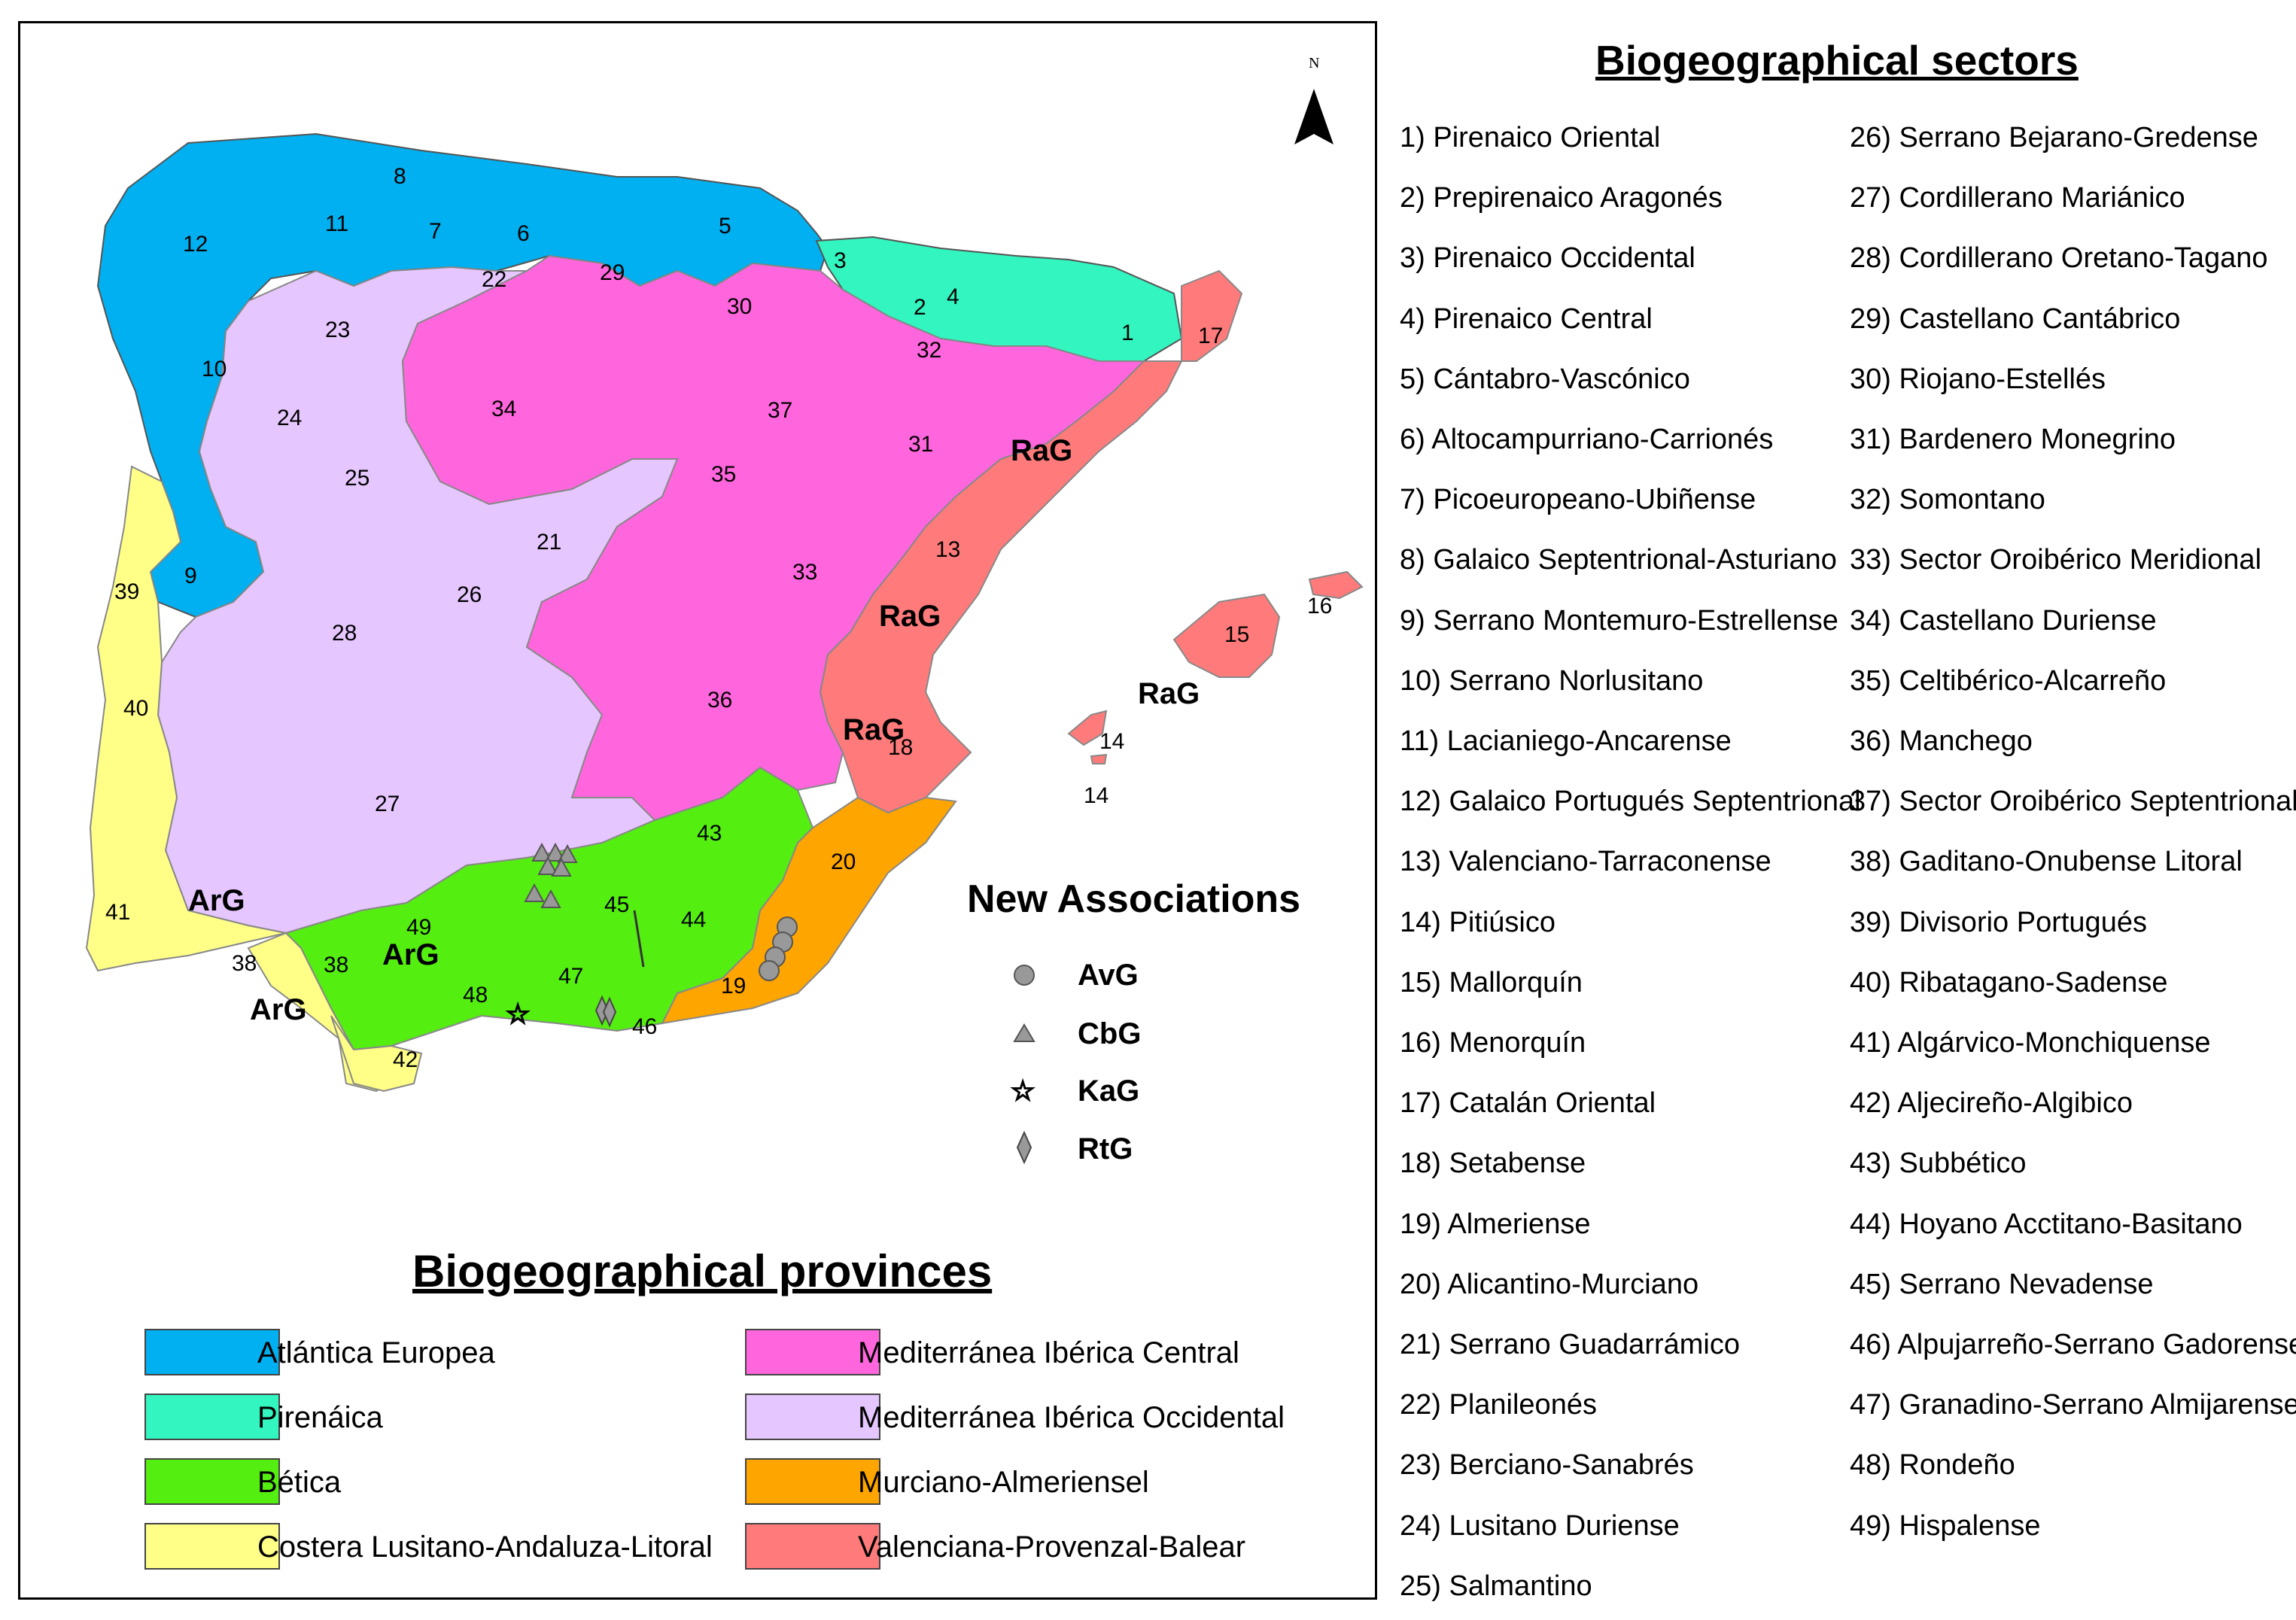 This screenshot has height=1620, width=2296. I want to click on sectors-title: Biogeographical sectors, so click(1837, 60).